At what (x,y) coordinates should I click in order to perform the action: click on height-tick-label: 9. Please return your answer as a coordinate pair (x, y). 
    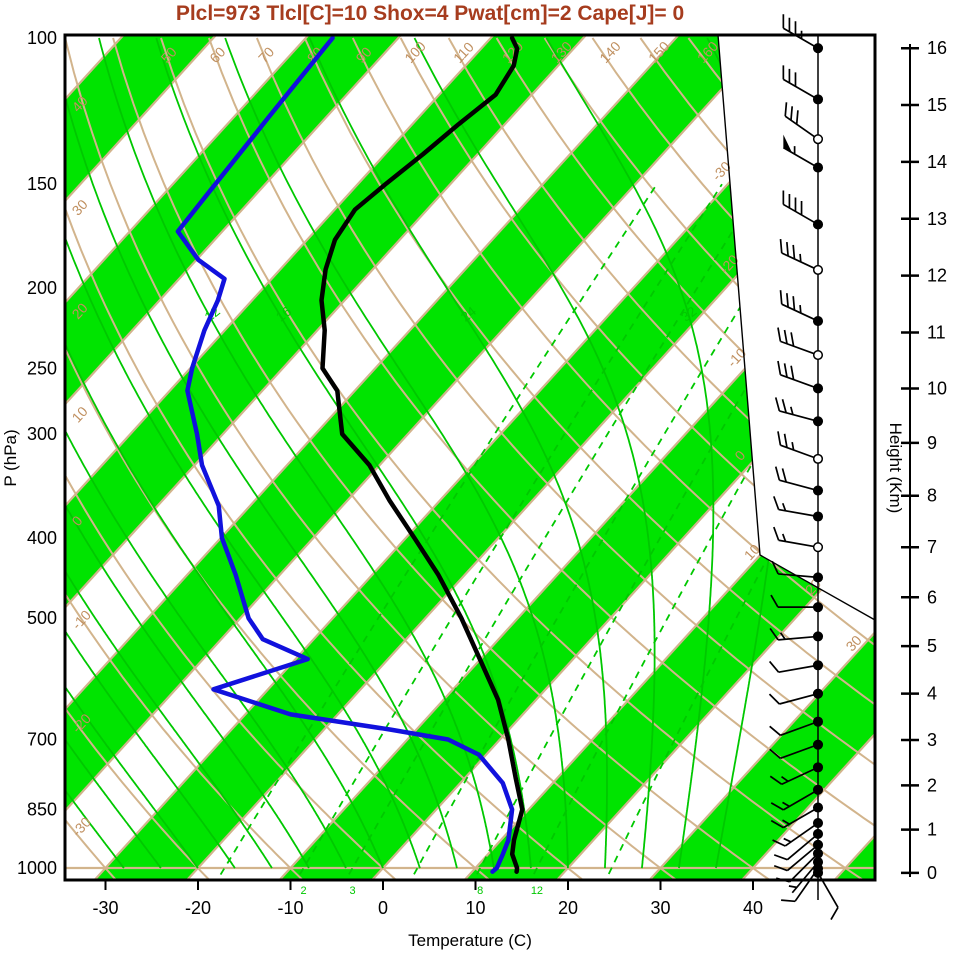
    Looking at the image, I should click on (932, 443).